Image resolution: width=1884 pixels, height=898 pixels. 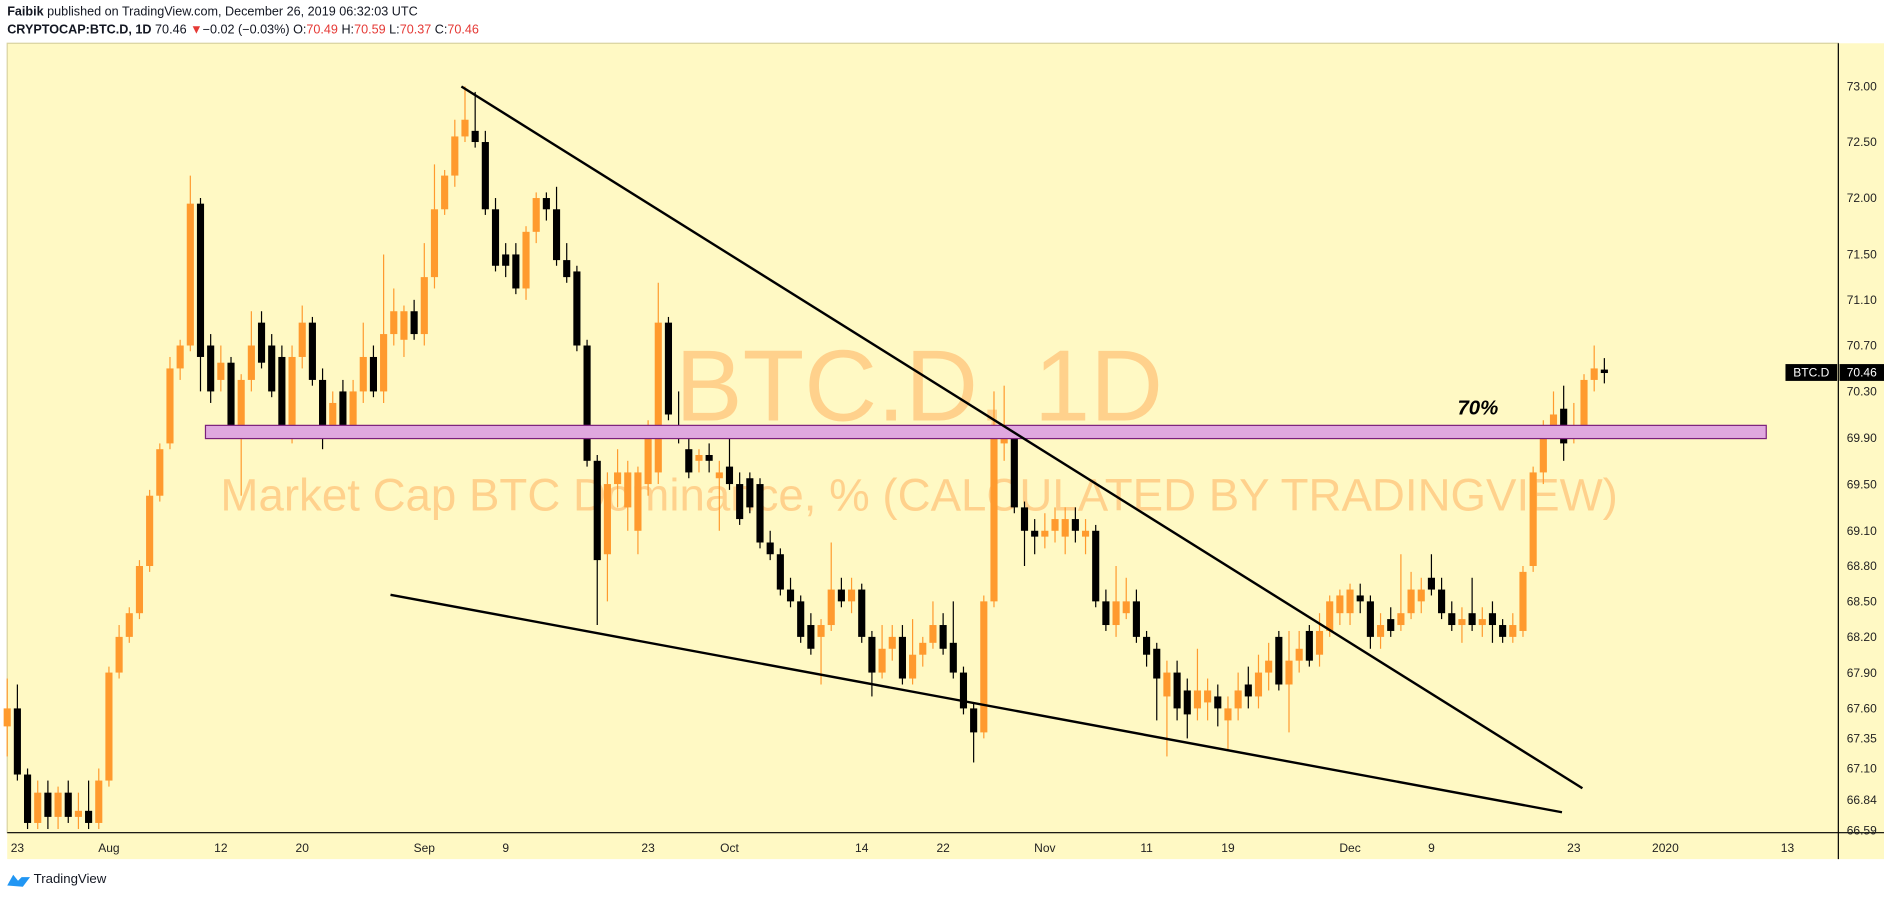 I want to click on price-label-symbol-box, so click(x=1811, y=372).